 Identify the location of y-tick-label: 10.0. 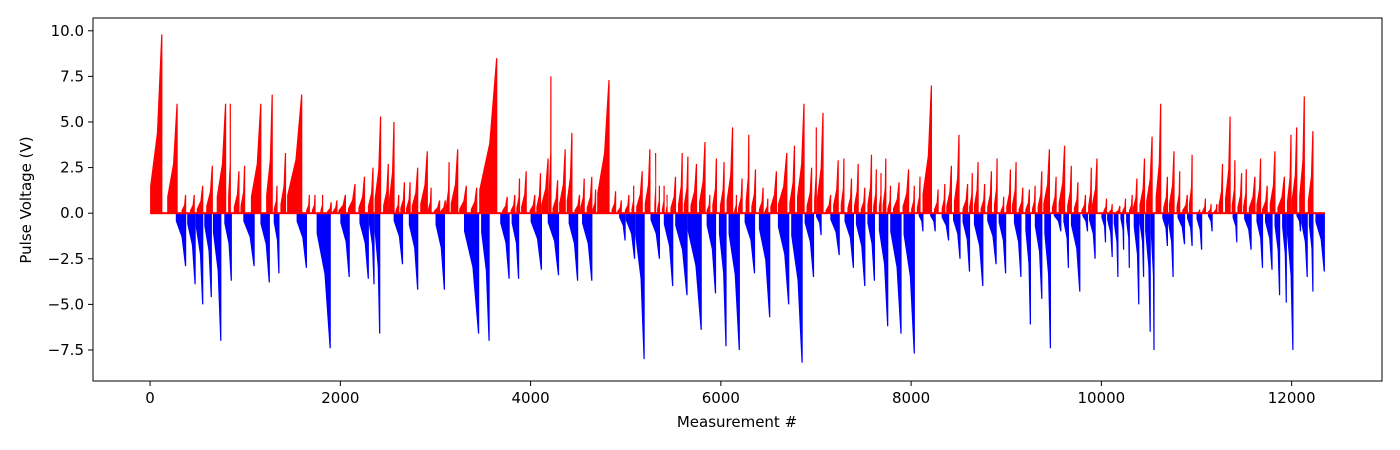
(67, 31).